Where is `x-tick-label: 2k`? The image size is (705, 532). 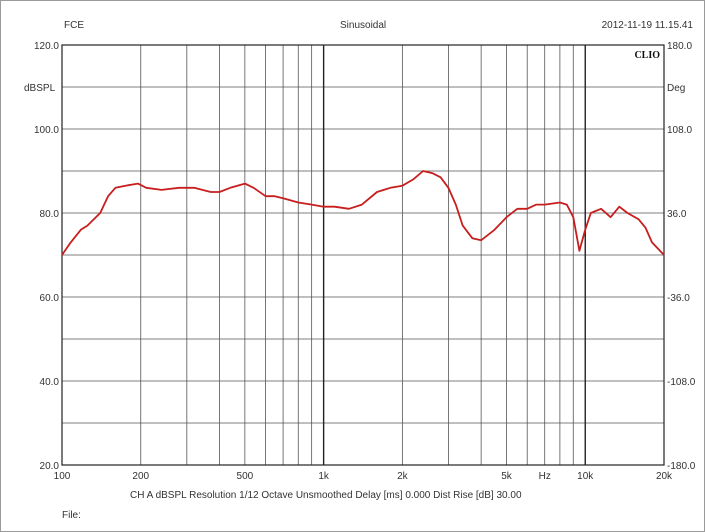
x-tick-label: 2k is located at coordinates (403, 476).